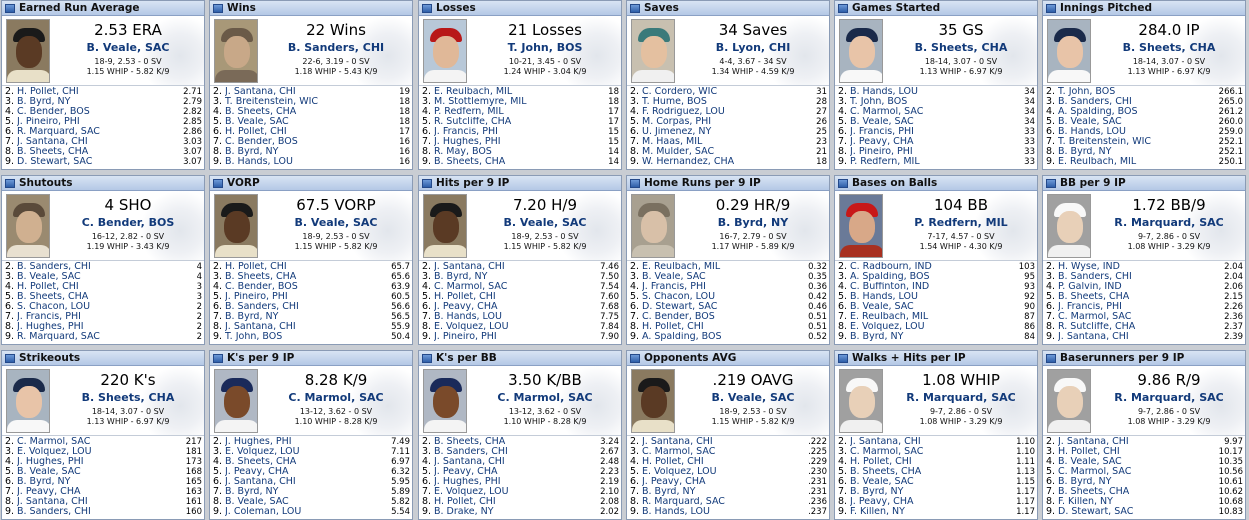 The width and height of the screenshot is (1249, 520). I want to click on player-name: F. Killen, NY, so click(1085, 502).